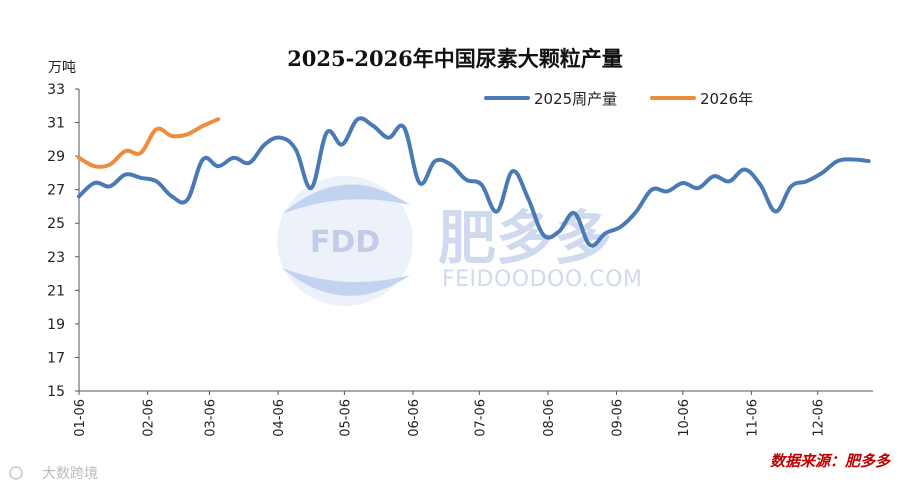  I want to click on watermark-url: FEIDOODOO.COM, so click(542, 279).